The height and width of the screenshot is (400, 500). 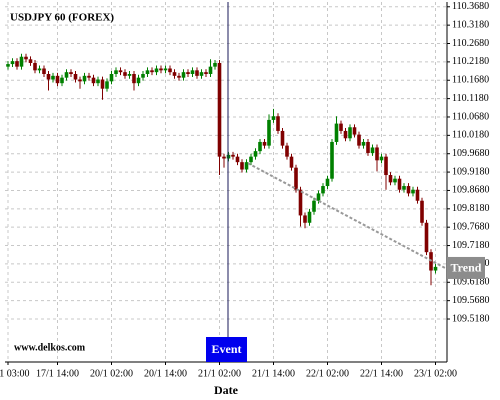 I want to click on y-tick-label: 109.7180, so click(x=471, y=245).